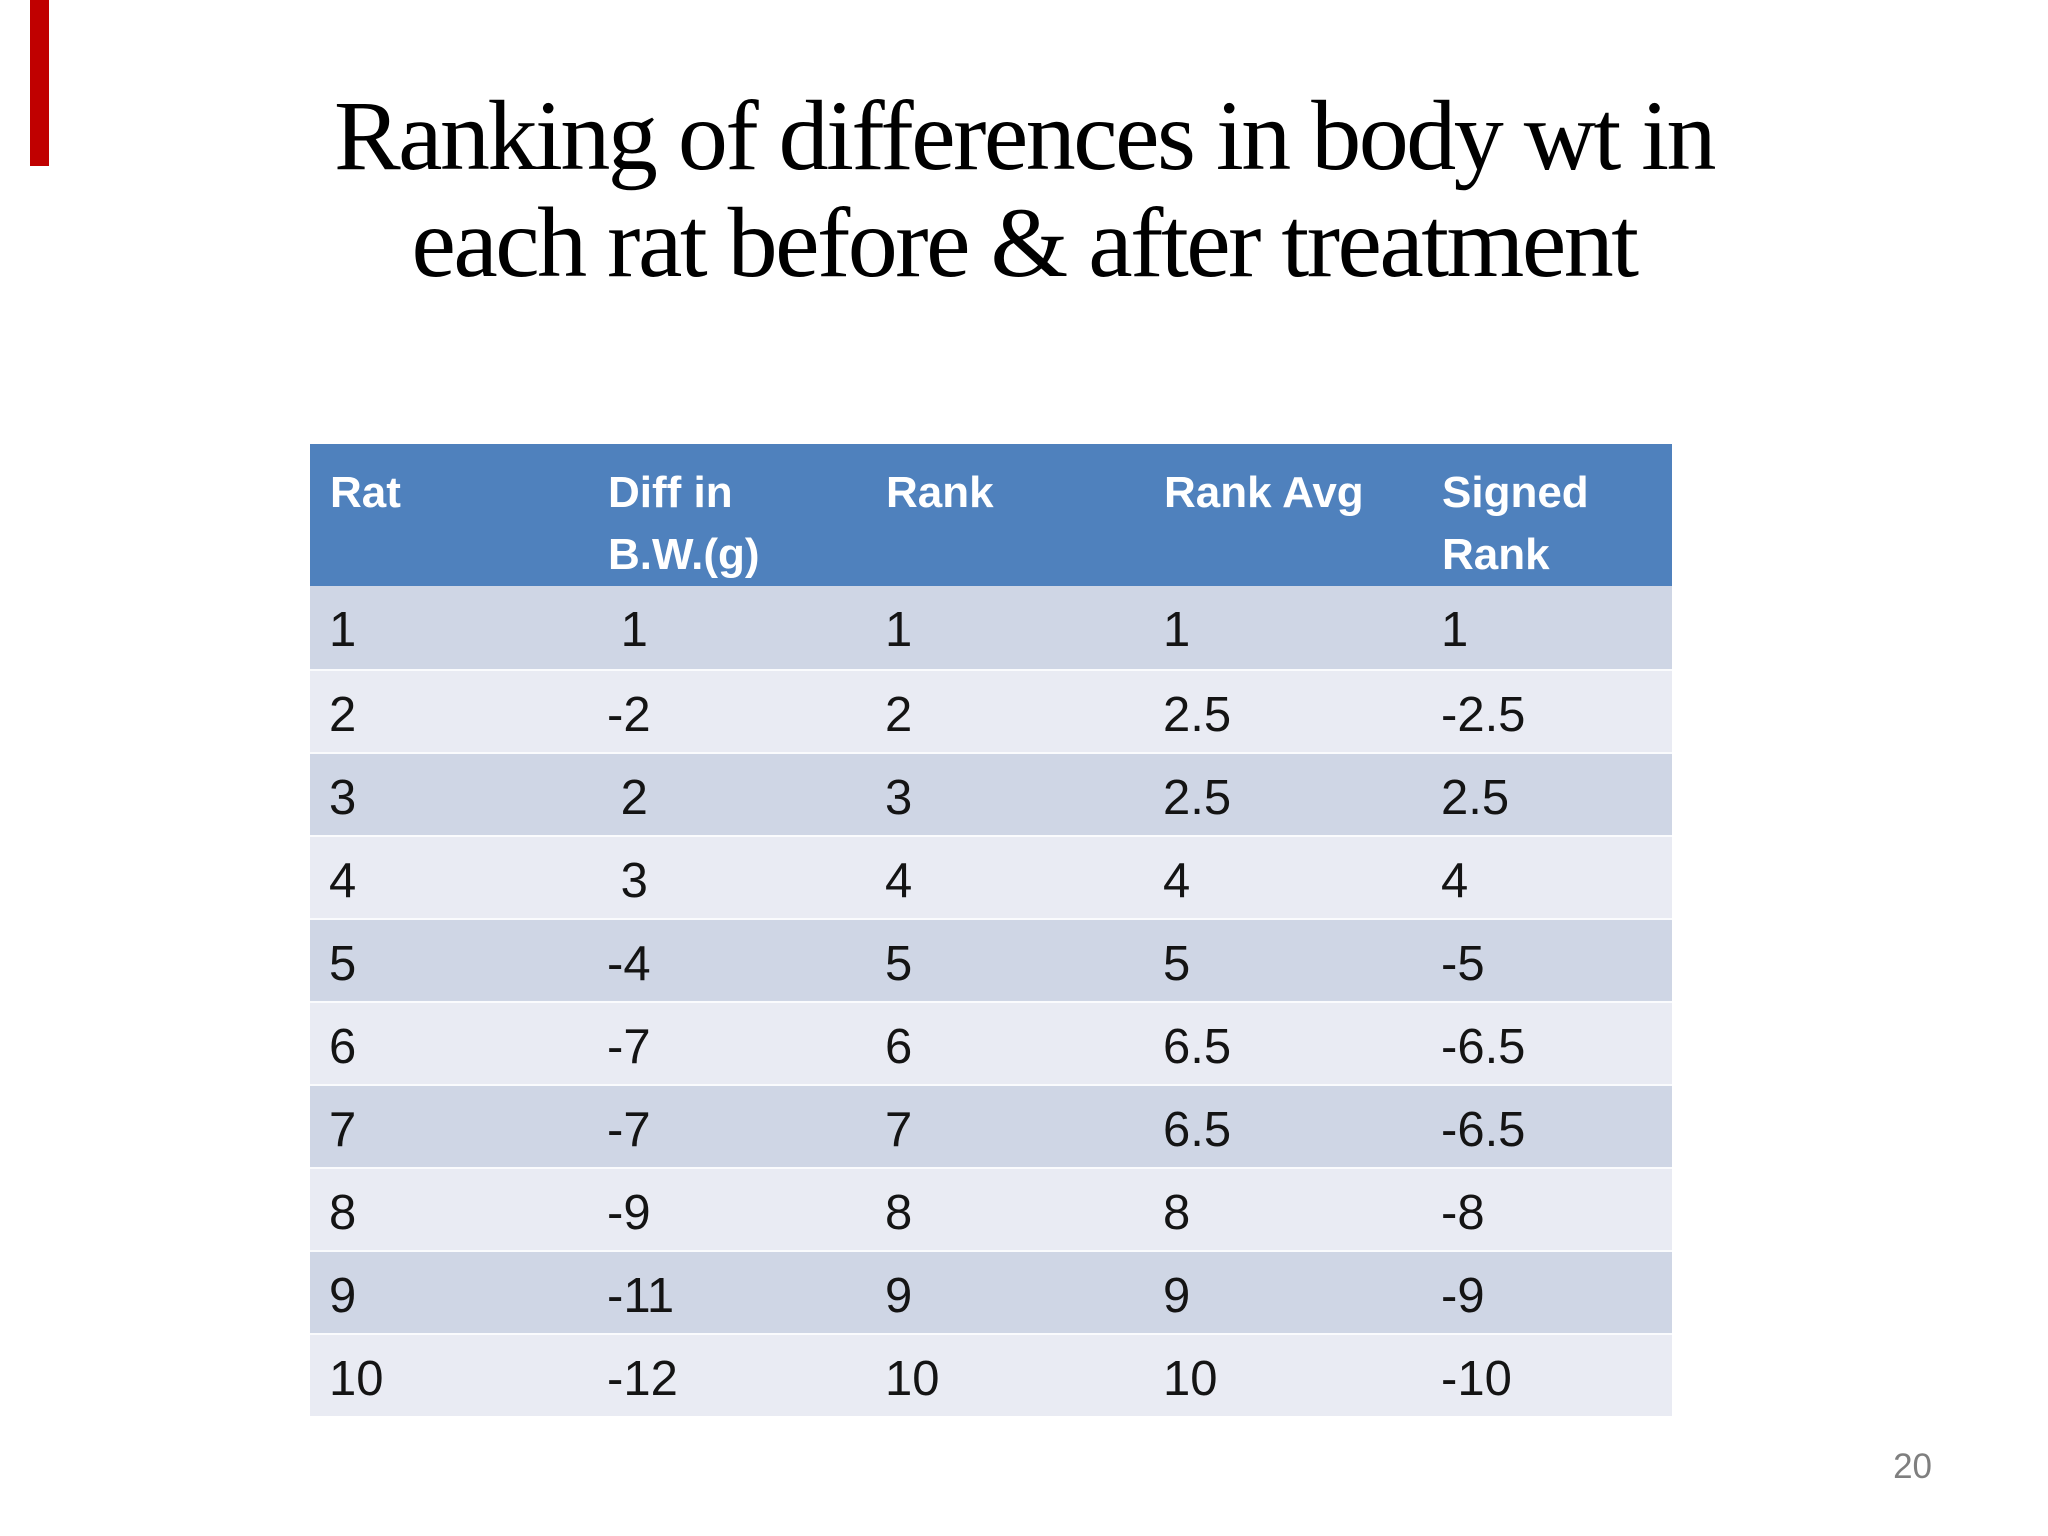  I want to click on table-row: 2 -2 2 2.5 -2.5, so click(991, 710).